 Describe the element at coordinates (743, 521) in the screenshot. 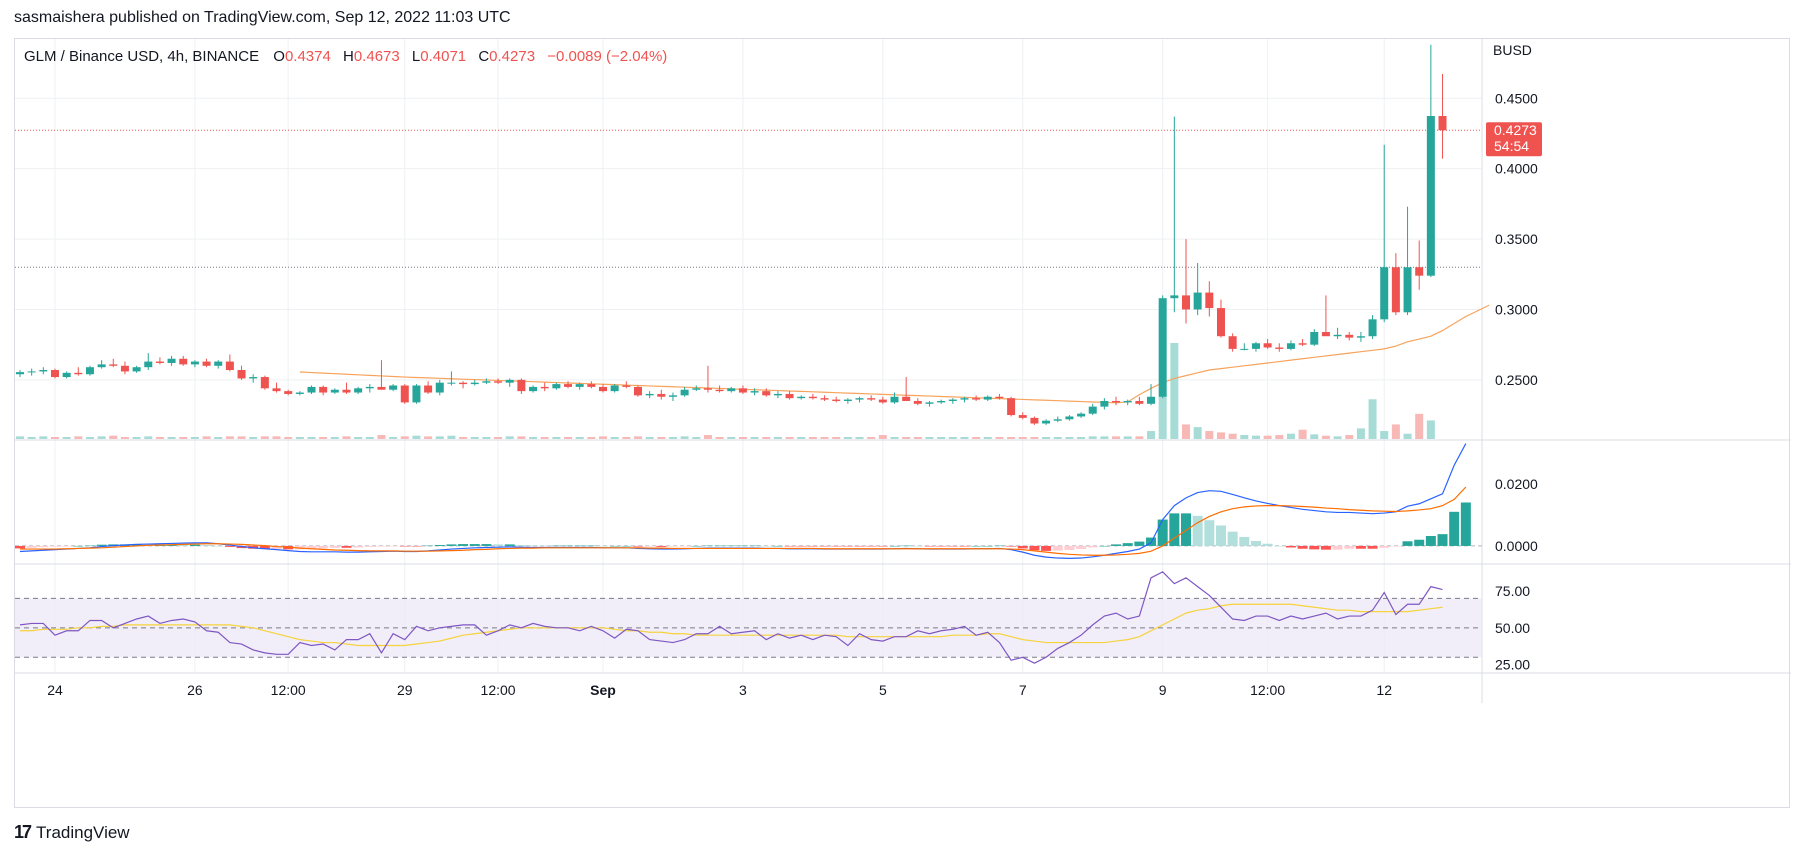

I see `macd-signal-line` at that location.